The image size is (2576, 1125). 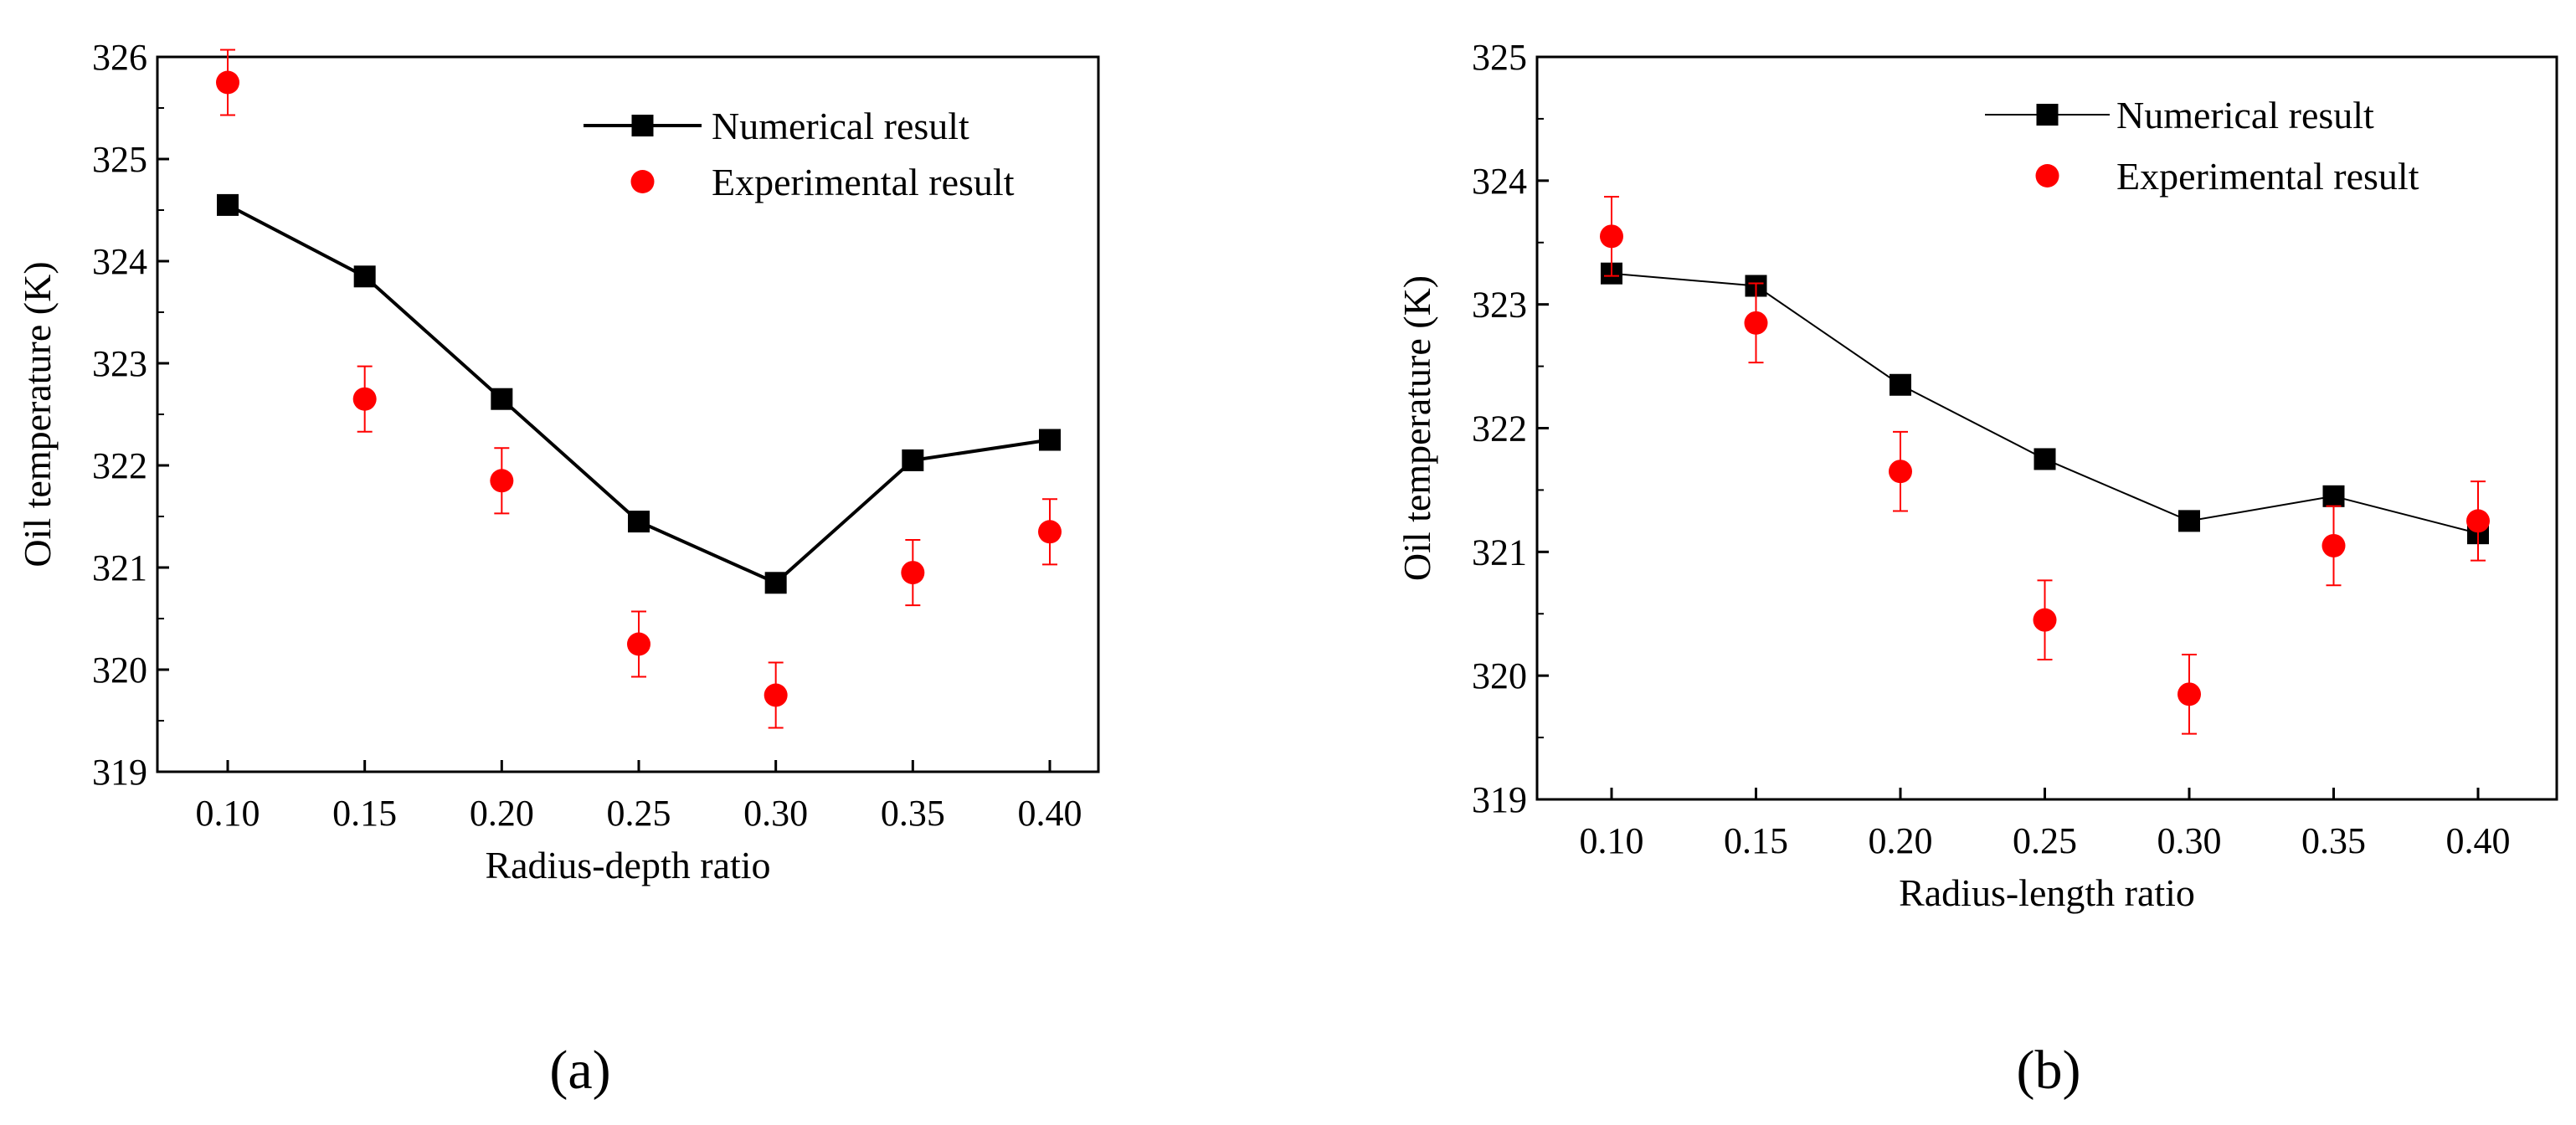 I want to click on x-axis-label: Radius-length ratio, so click(x=2047, y=892).